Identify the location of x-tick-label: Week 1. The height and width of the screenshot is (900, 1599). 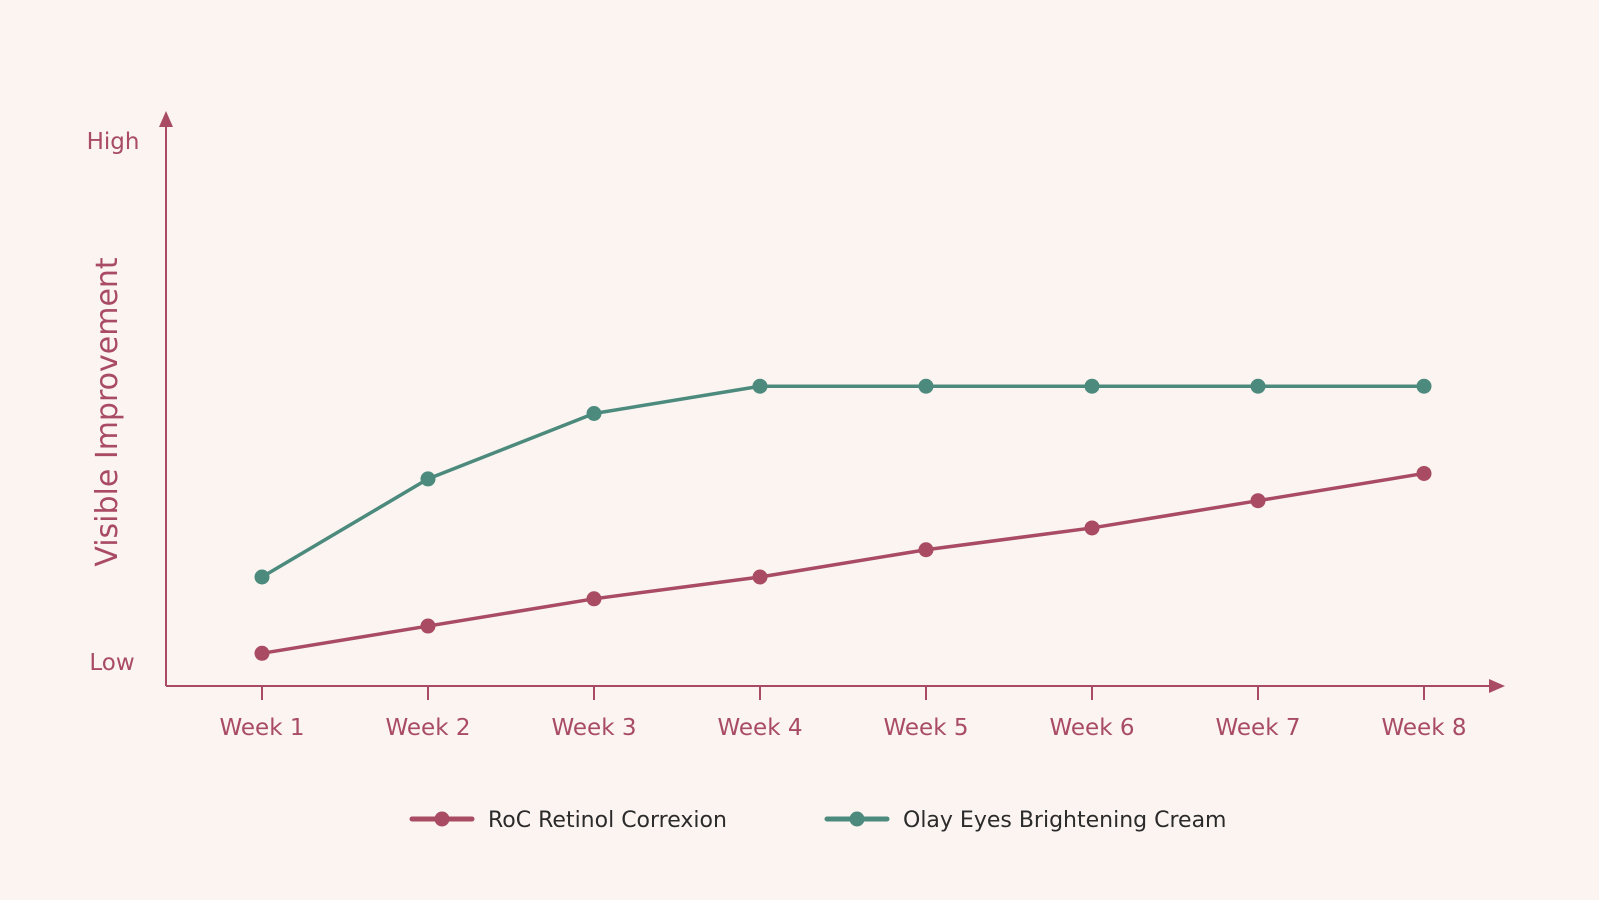
(262, 728).